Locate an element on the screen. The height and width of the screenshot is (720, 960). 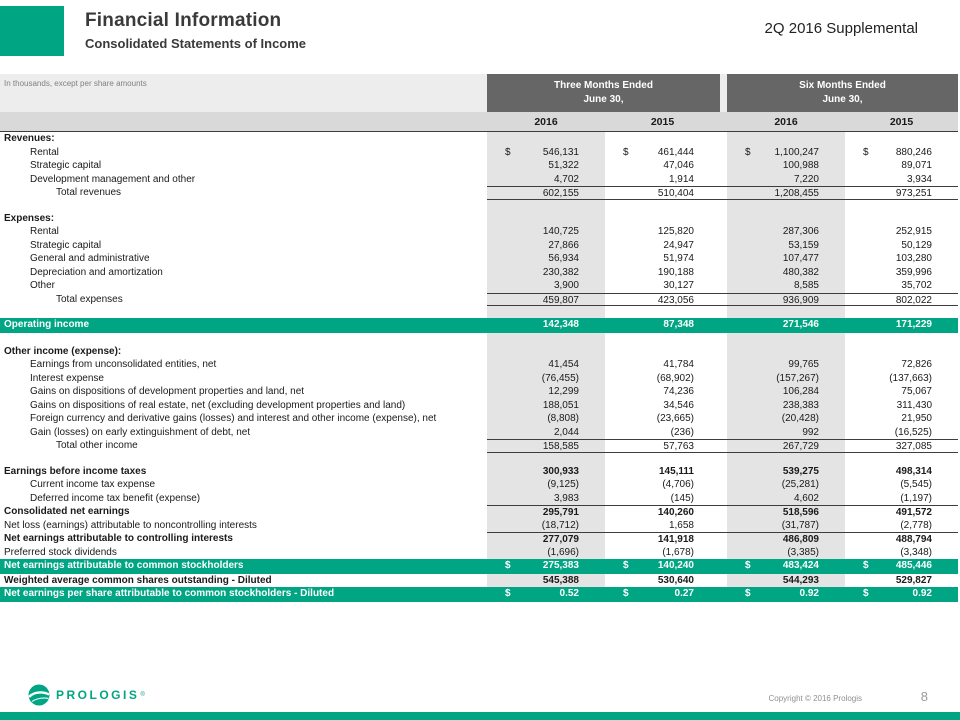
cell-value: $1,100,247 is located at coordinates (786, 152).